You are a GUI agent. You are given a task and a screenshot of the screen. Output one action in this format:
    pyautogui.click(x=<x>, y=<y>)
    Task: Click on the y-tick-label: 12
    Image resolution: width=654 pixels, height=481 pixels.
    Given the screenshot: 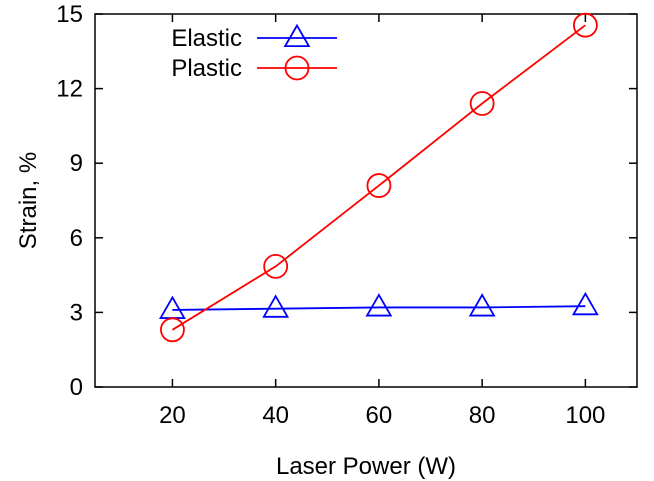 What is the action you would take?
    pyautogui.click(x=69, y=89)
    